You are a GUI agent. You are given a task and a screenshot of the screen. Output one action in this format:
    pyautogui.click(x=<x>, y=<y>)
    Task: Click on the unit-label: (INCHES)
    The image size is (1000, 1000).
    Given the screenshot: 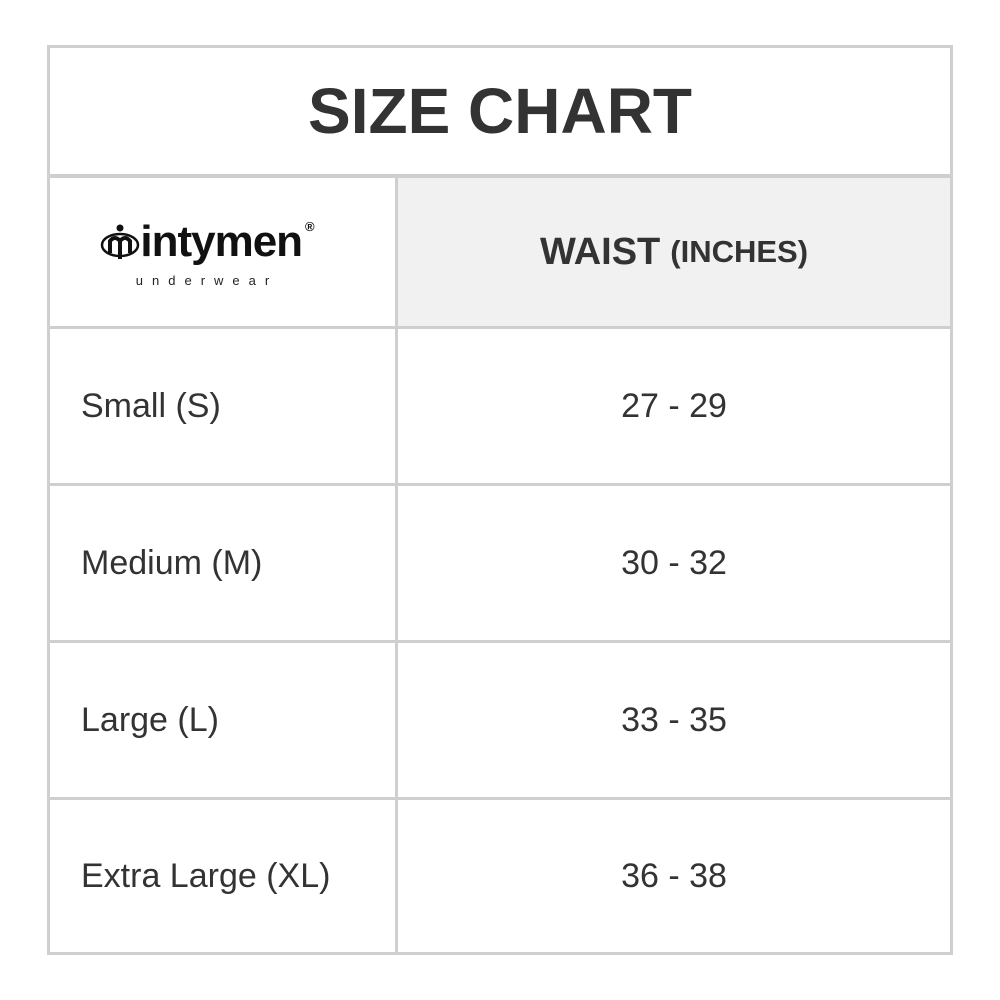 What is the action you would take?
    pyautogui.click(x=739, y=251)
    